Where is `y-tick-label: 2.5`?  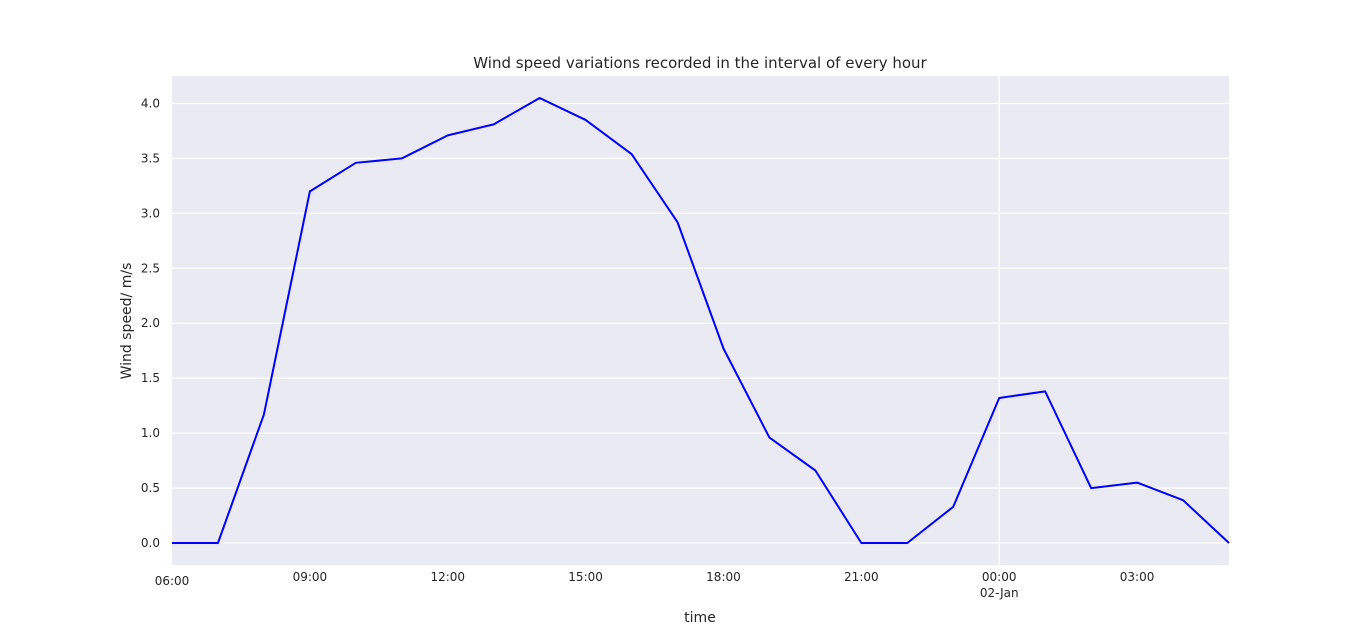 y-tick-label: 2.5 is located at coordinates (150, 268).